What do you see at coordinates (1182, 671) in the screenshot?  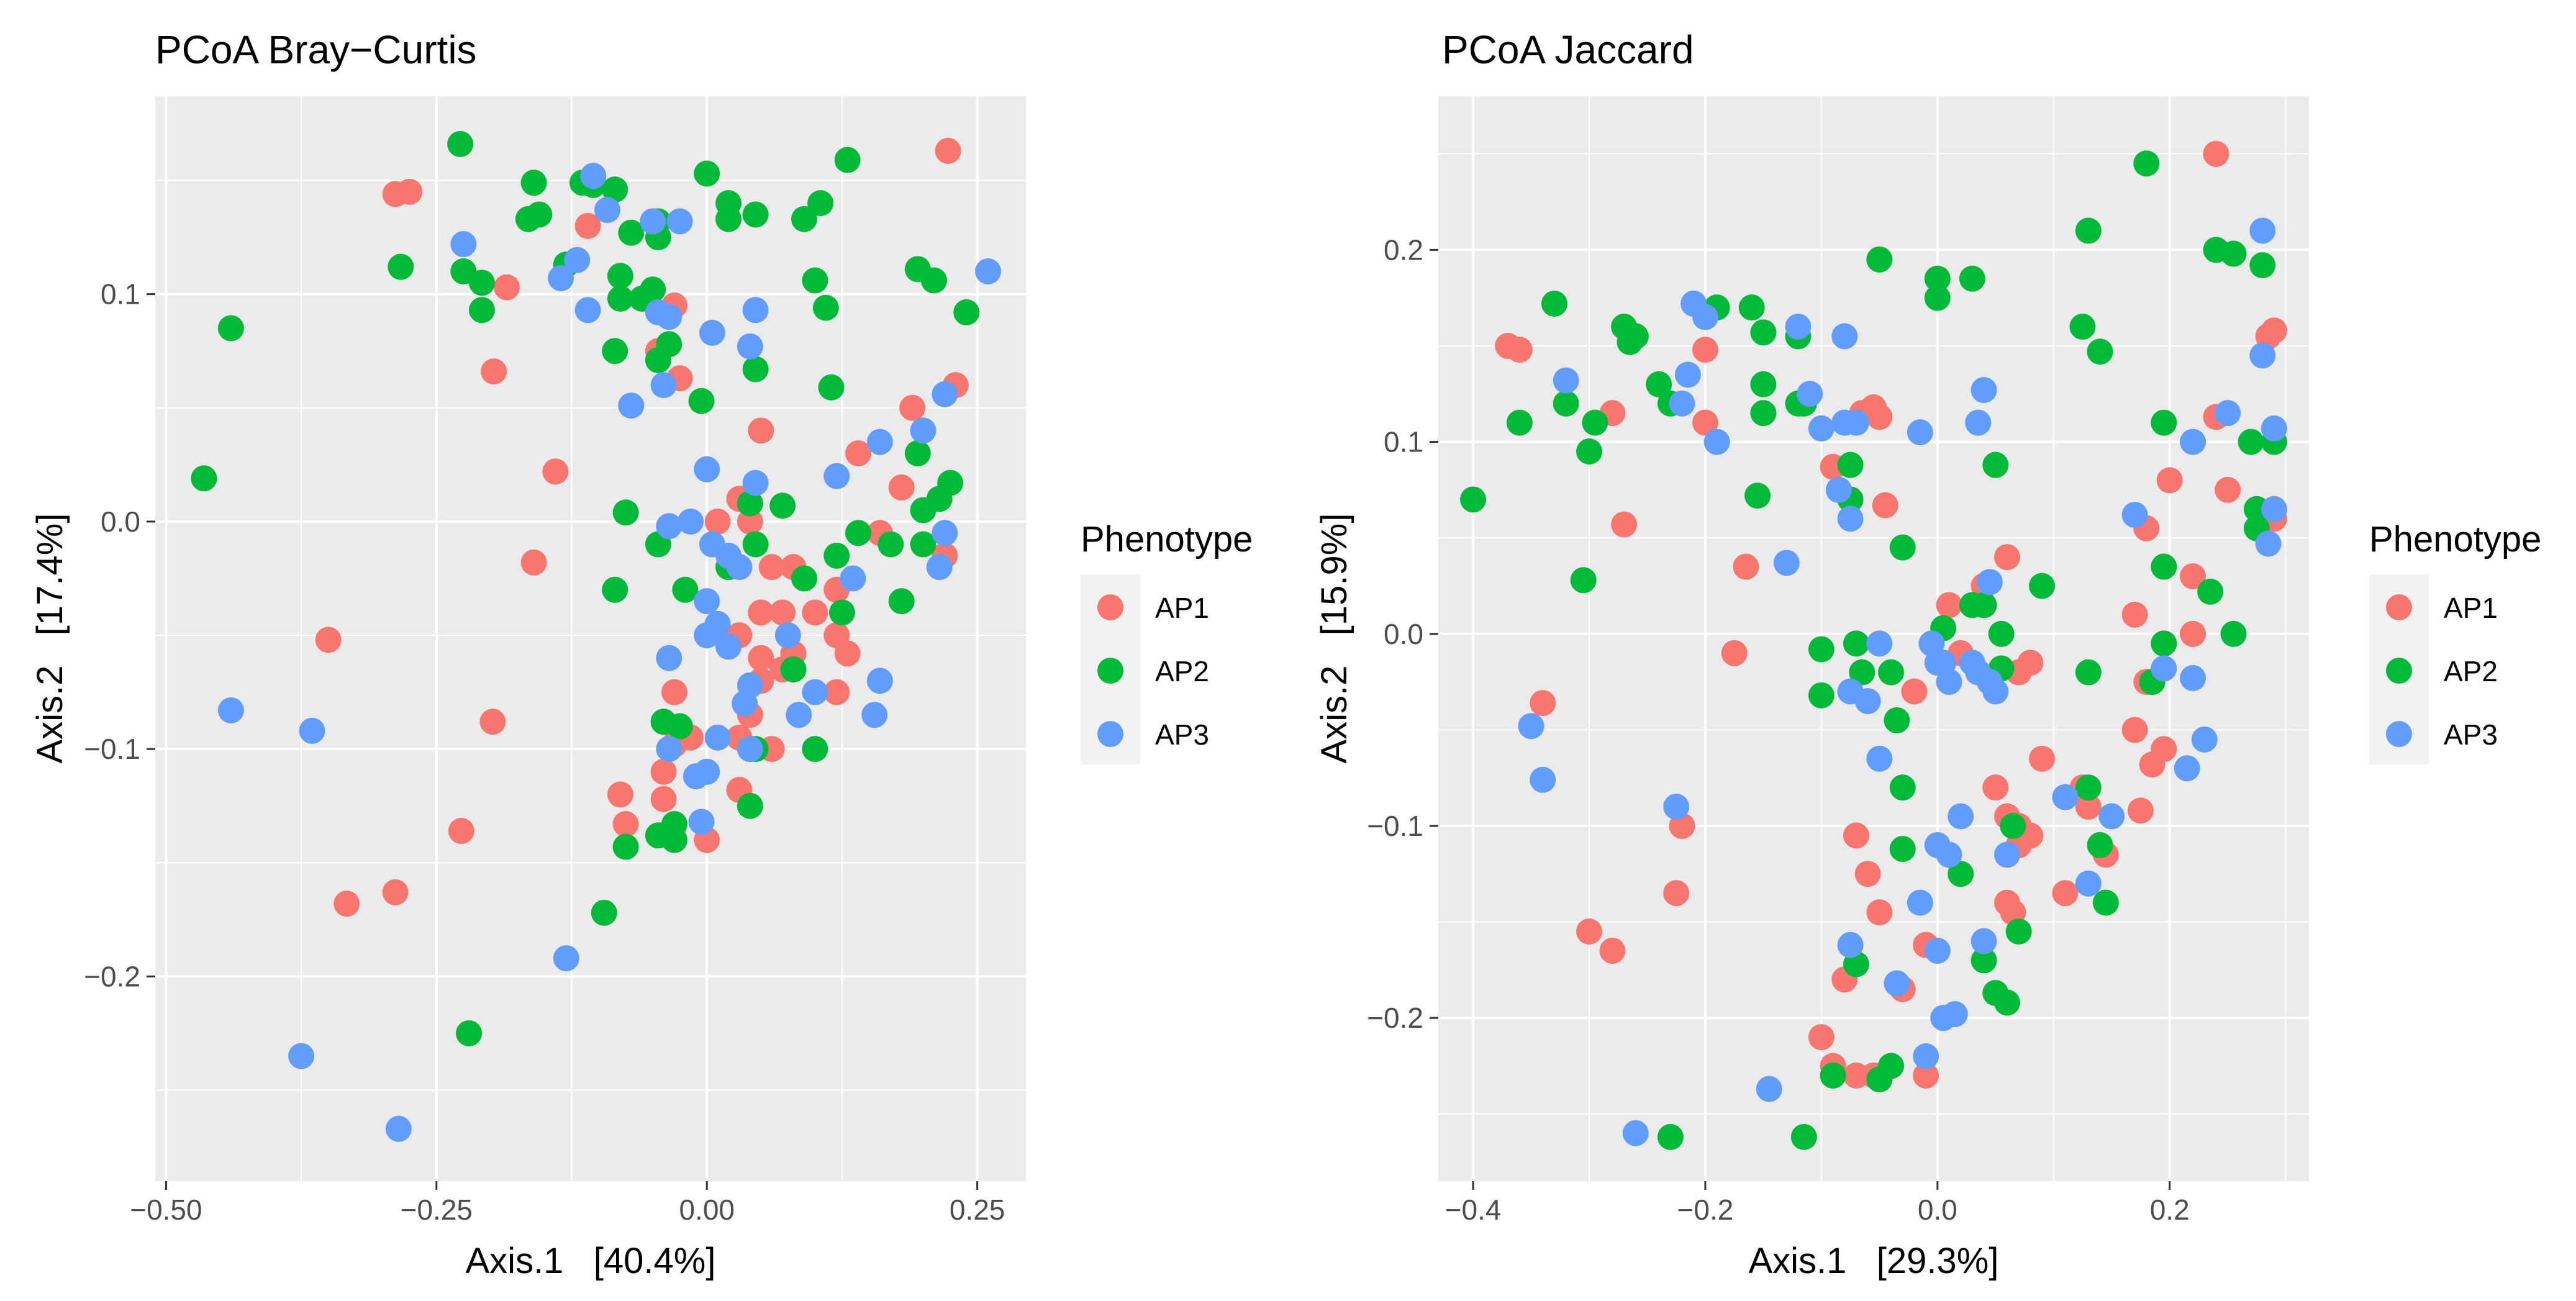 I see `bray-curtis-legend-label-ap2: AP2` at bounding box center [1182, 671].